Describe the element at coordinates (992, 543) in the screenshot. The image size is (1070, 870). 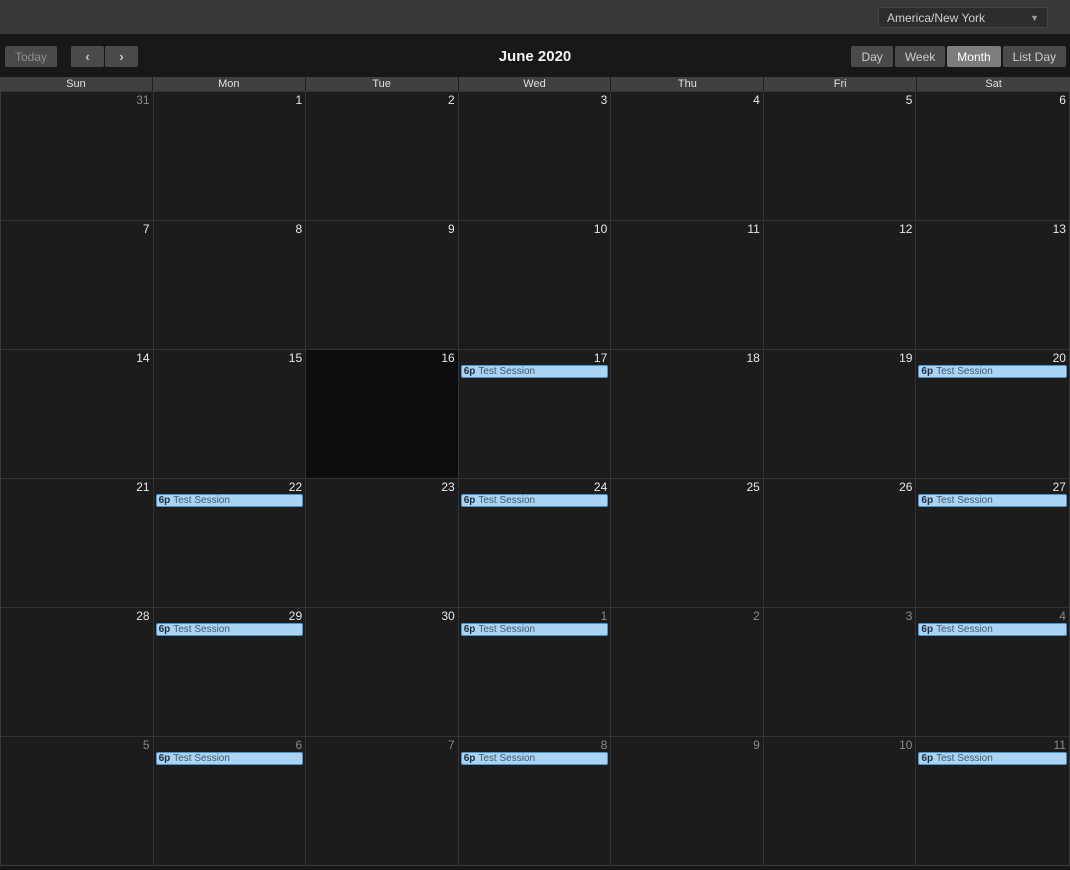
I see `calendar-cell: 27 6p Test Session` at that location.